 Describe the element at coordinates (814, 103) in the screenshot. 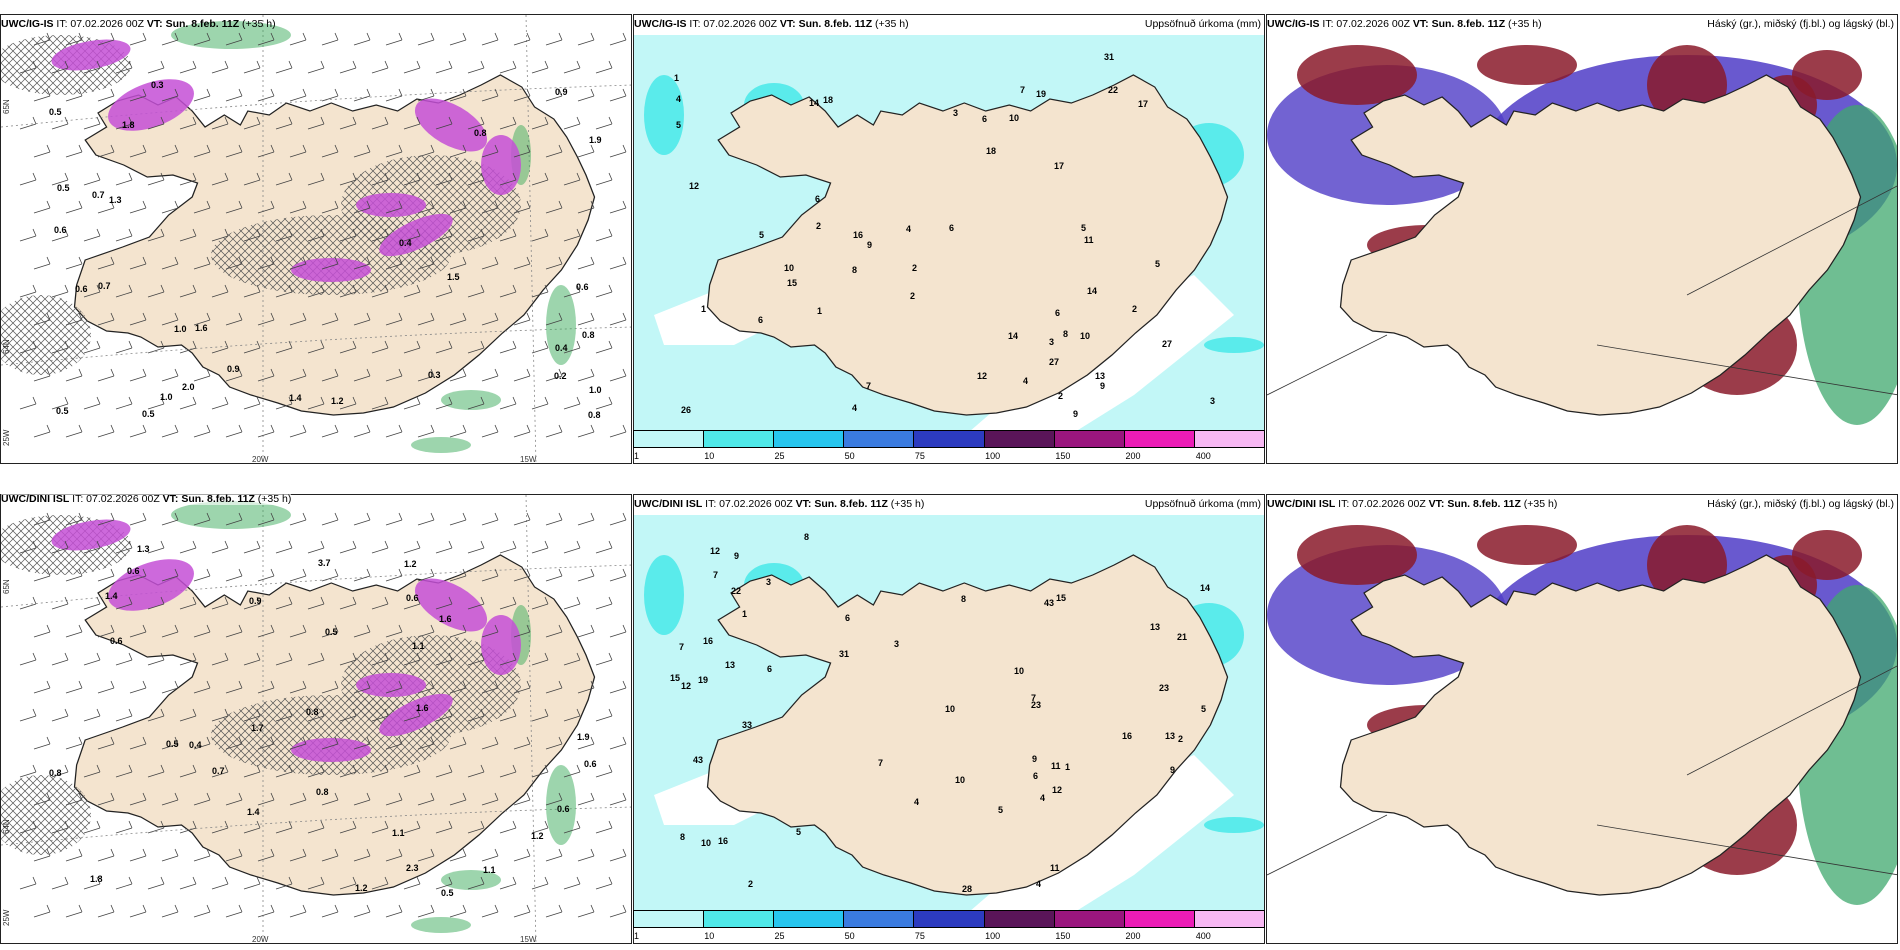

I see `map-value-label: 14` at that location.